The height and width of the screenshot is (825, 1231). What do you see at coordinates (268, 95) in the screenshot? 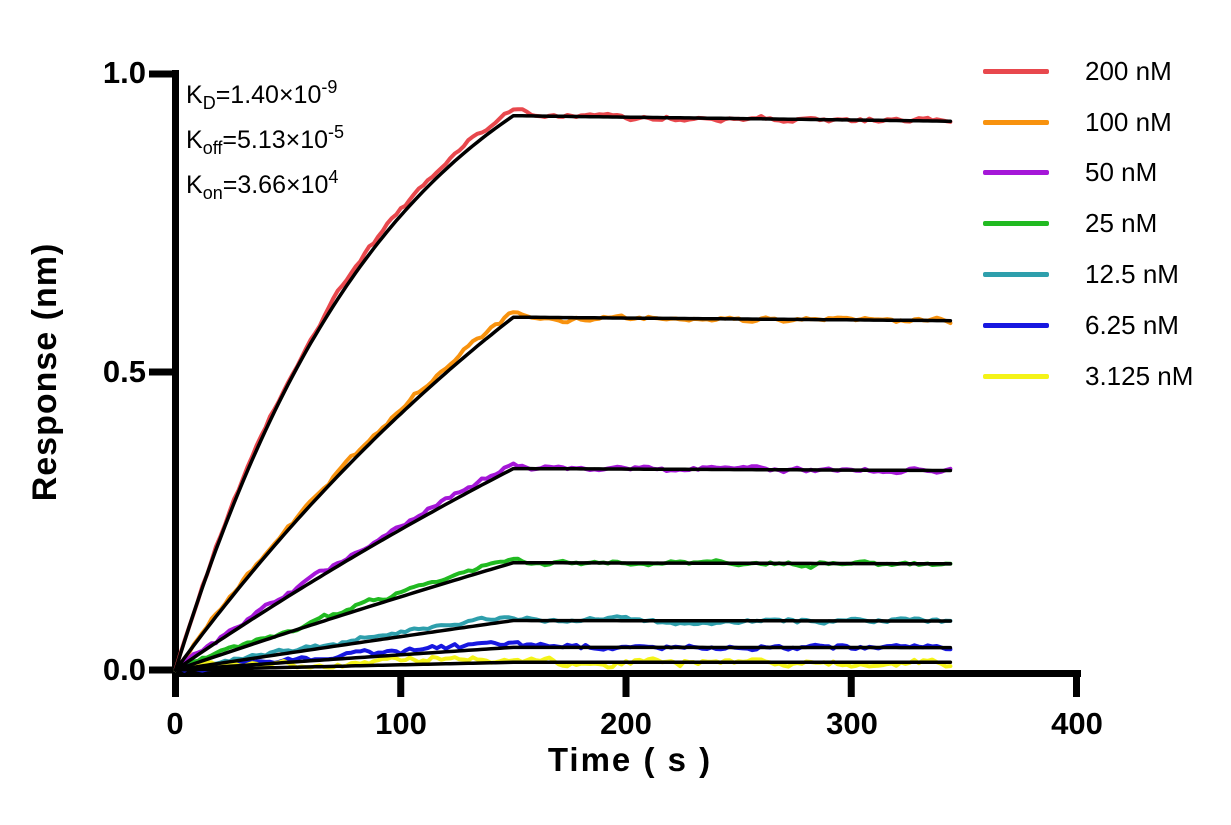
I see `kd-value: =1.40×10` at bounding box center [268, 95].